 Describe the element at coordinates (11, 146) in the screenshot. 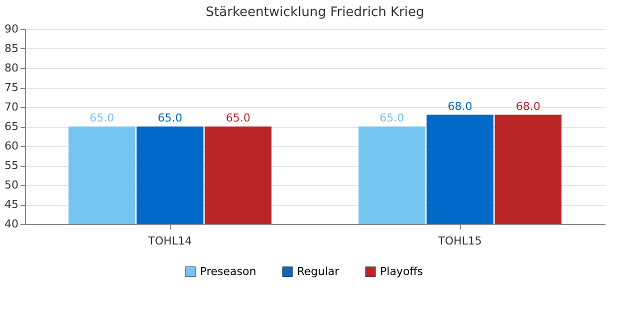

I see `y-tick-label: 60` at that location.